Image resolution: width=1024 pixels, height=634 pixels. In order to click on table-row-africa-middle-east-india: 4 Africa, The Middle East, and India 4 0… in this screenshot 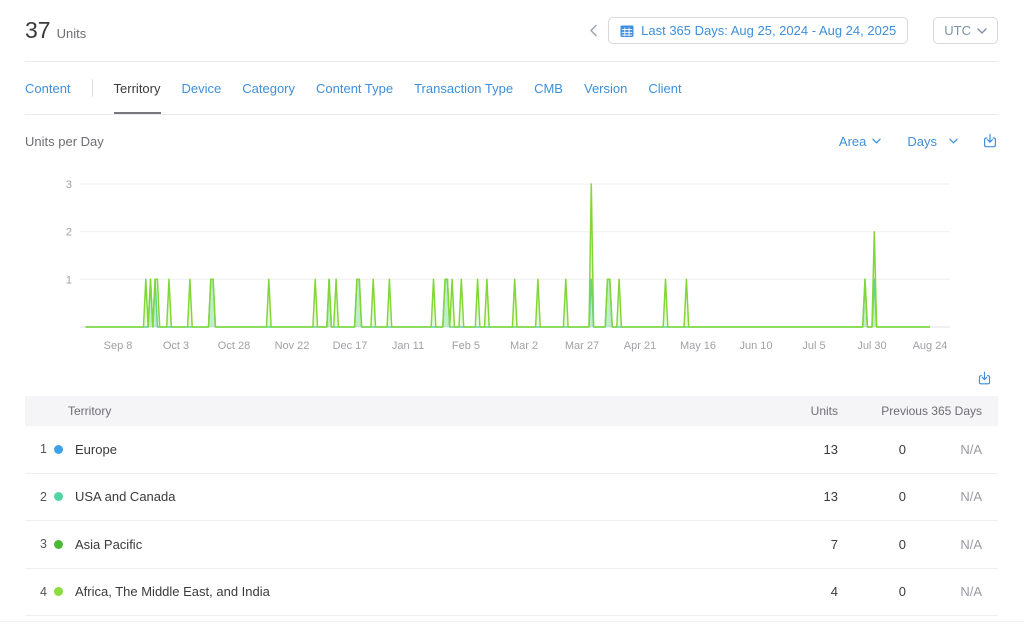, I will do `click(511, 592)`.